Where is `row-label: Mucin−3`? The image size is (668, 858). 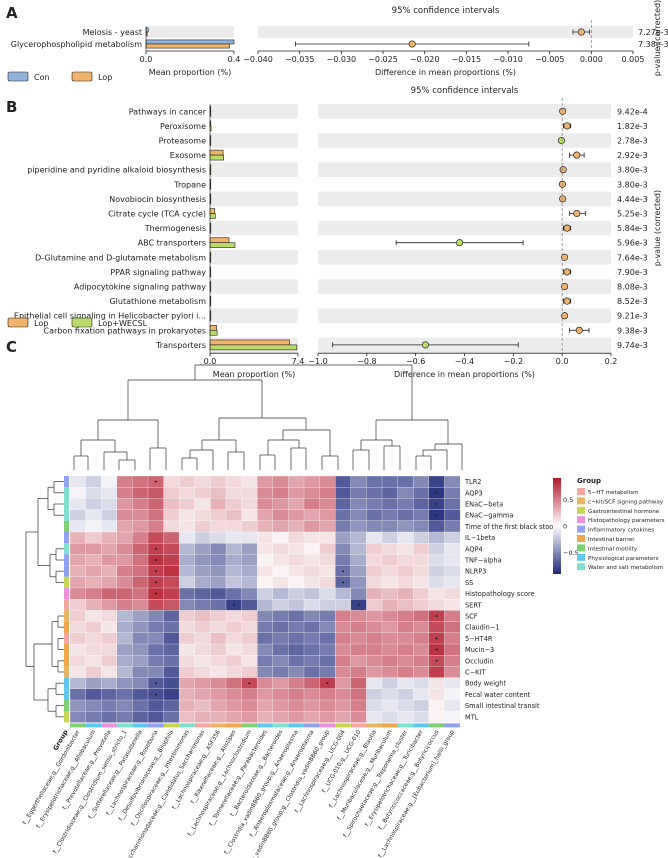 row-label: Mucin−3 is located at coordinates (479, 650).